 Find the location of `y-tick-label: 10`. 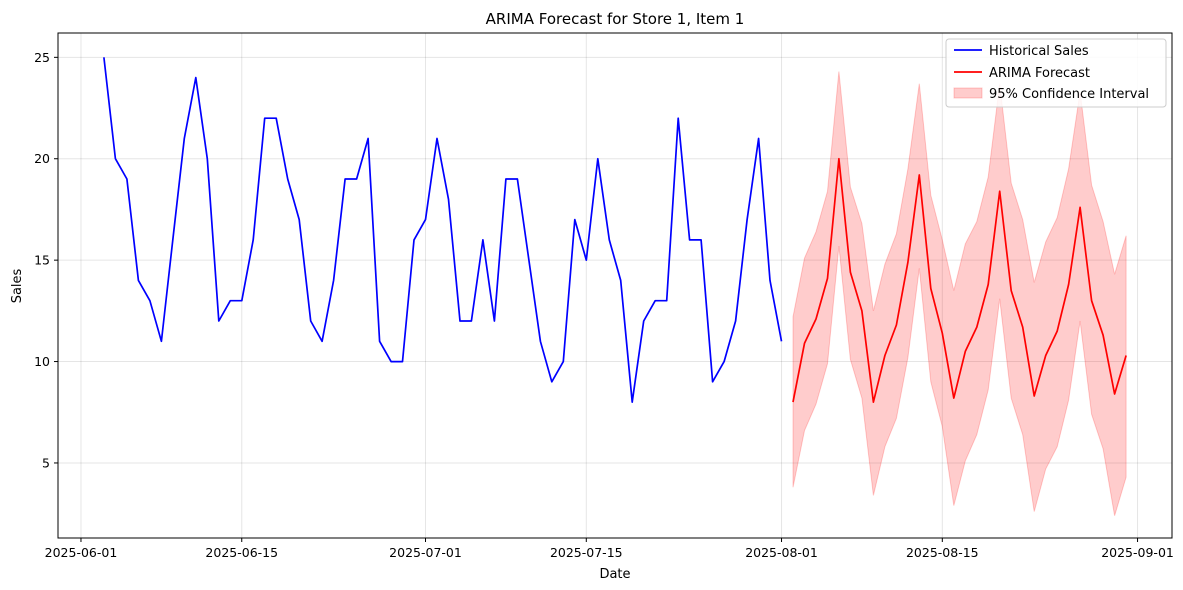

y-tick-label: 10 is located at coordinates (42, 361).